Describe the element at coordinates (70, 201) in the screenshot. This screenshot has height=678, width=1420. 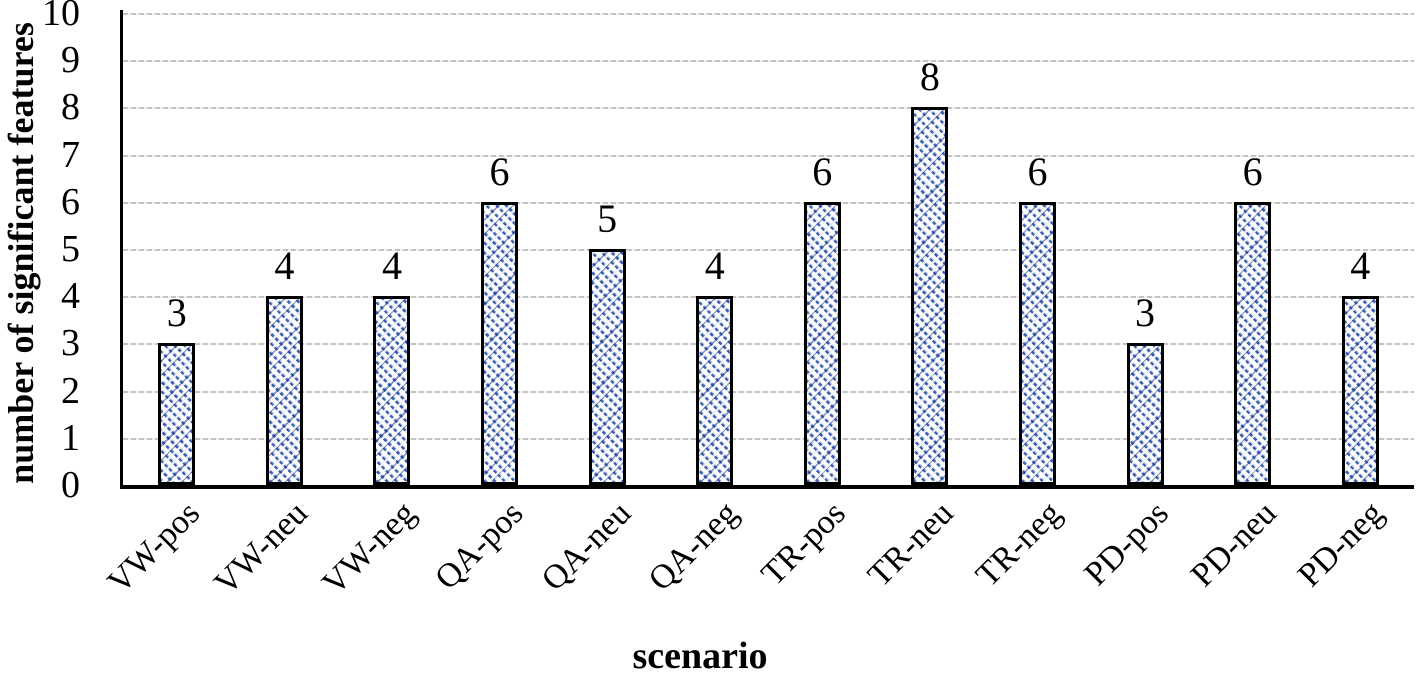
I see `y-tick-label: 6` at that location.